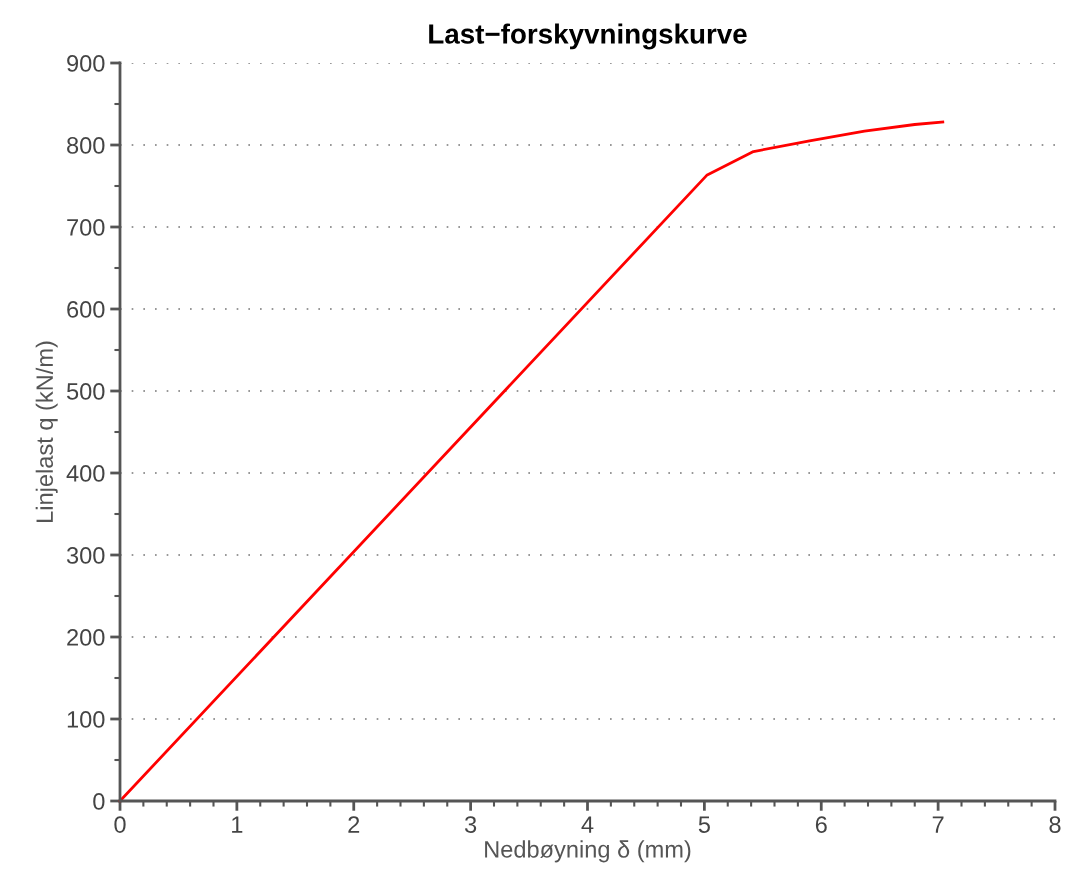 This screenshot has height=889, width=1065. Describe the element at coordinates (86, 227) in the screenshot. I see `y-tick-label: 700` at that location.